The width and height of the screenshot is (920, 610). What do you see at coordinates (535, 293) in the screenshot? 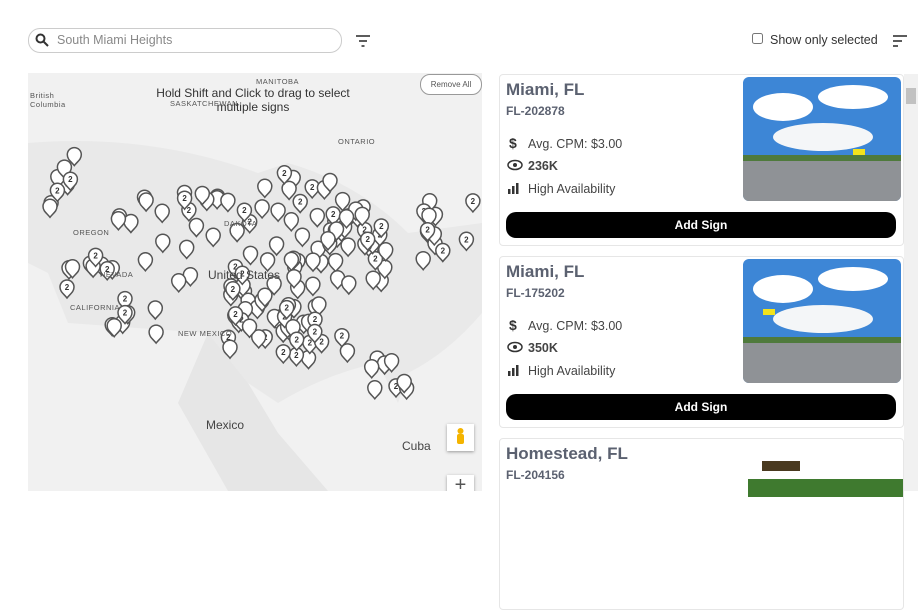
I see `listing-id: FL-175202` at bounding box center [535, 293].